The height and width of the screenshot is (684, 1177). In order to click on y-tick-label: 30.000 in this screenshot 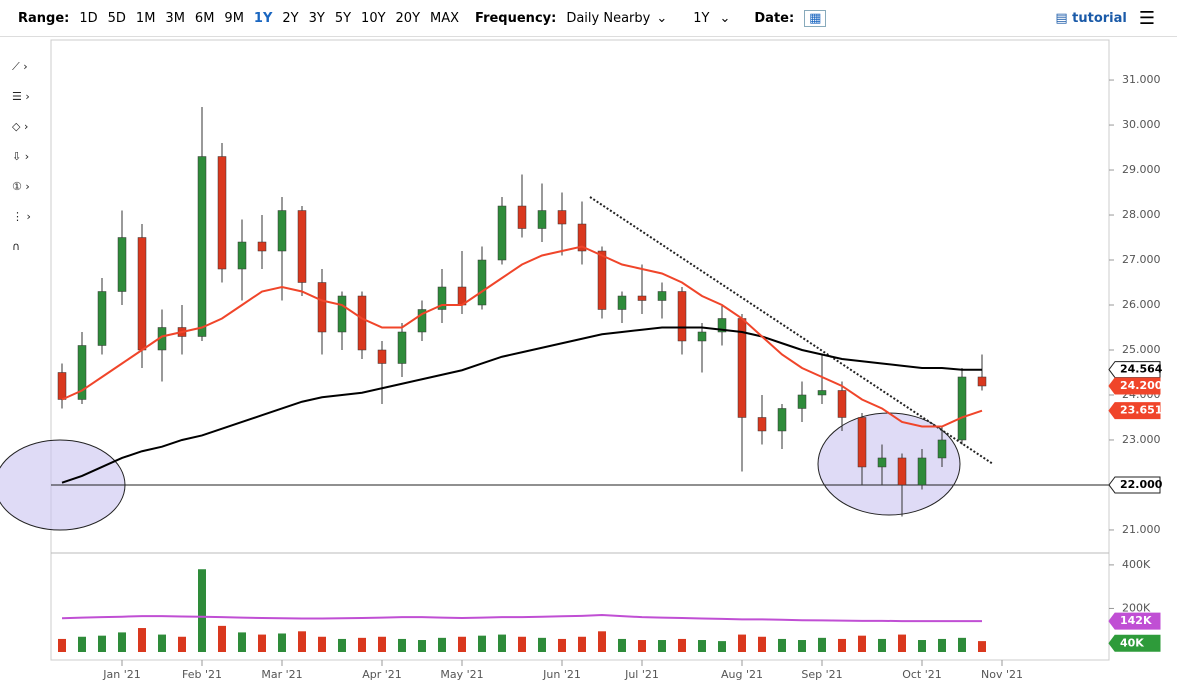, I will do `click(1141, 124)`.